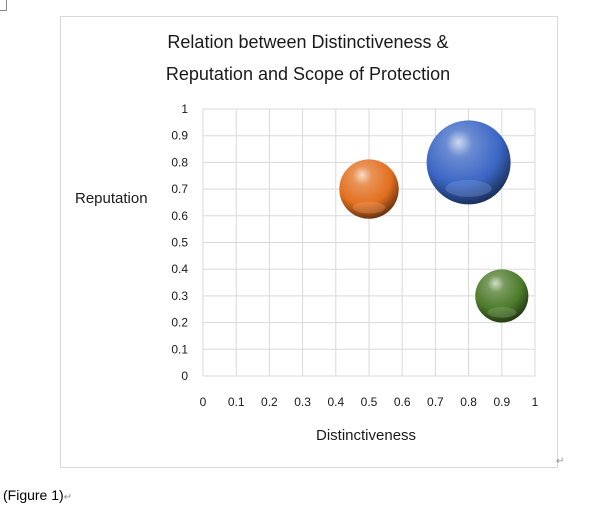  I want to click on y-tick-label: 0.9, so click(179, 136).